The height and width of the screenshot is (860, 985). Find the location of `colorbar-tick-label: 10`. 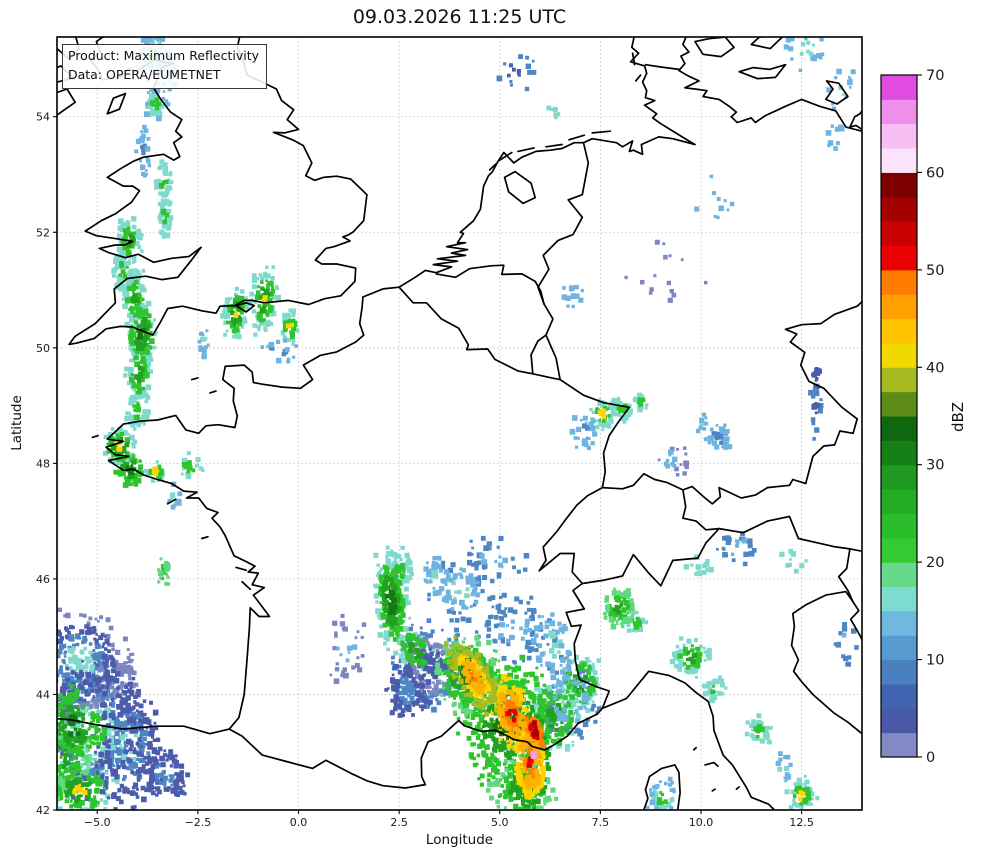

colorbar-tick-label: 10 is located at coordinates (935, 661).